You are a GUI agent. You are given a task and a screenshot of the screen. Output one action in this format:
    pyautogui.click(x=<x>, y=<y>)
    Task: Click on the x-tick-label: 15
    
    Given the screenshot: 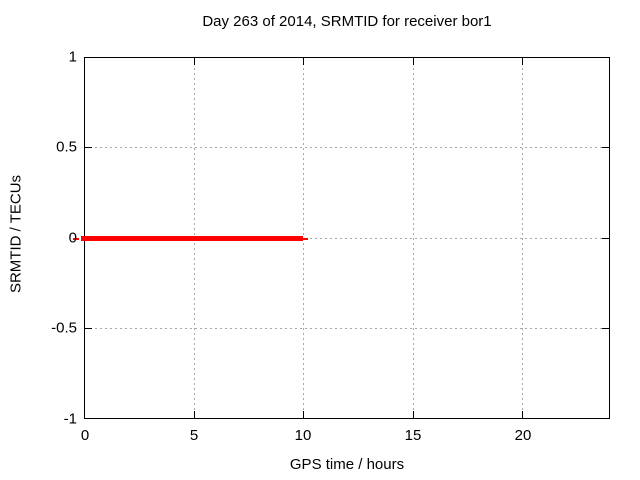 What is the action you would take?
    pyautogui.click(x=413, y=435)
    